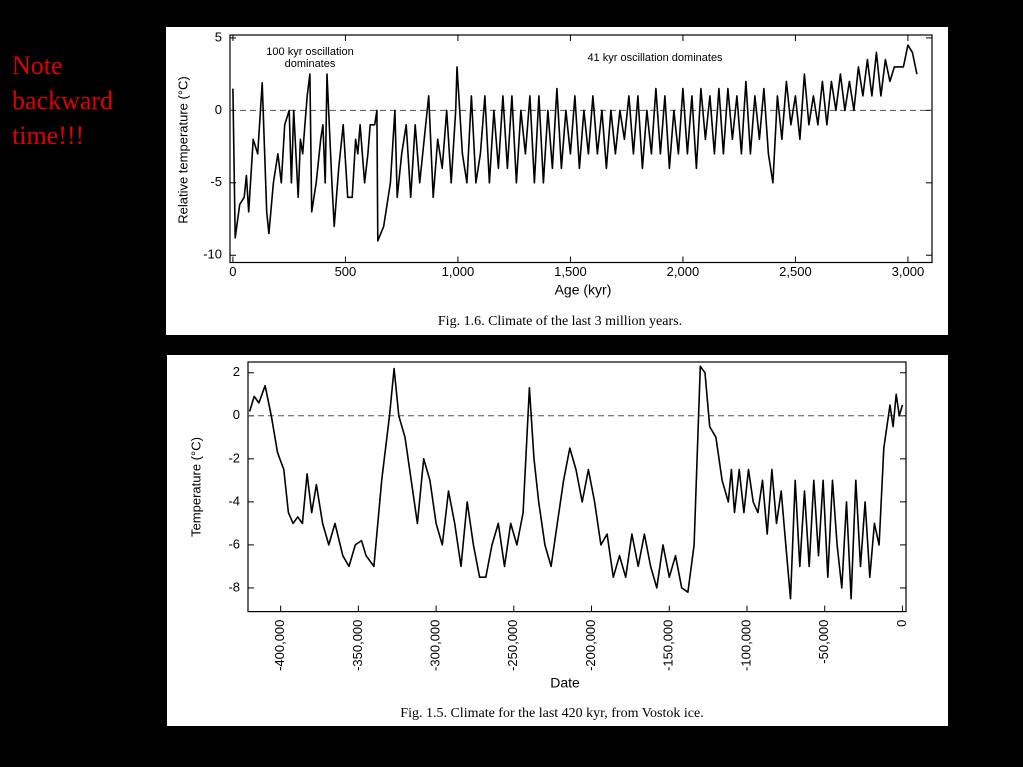 This screenshot has width=1023, height=767. I want to click on x-tick-label: -100,000, so click(745, 645).